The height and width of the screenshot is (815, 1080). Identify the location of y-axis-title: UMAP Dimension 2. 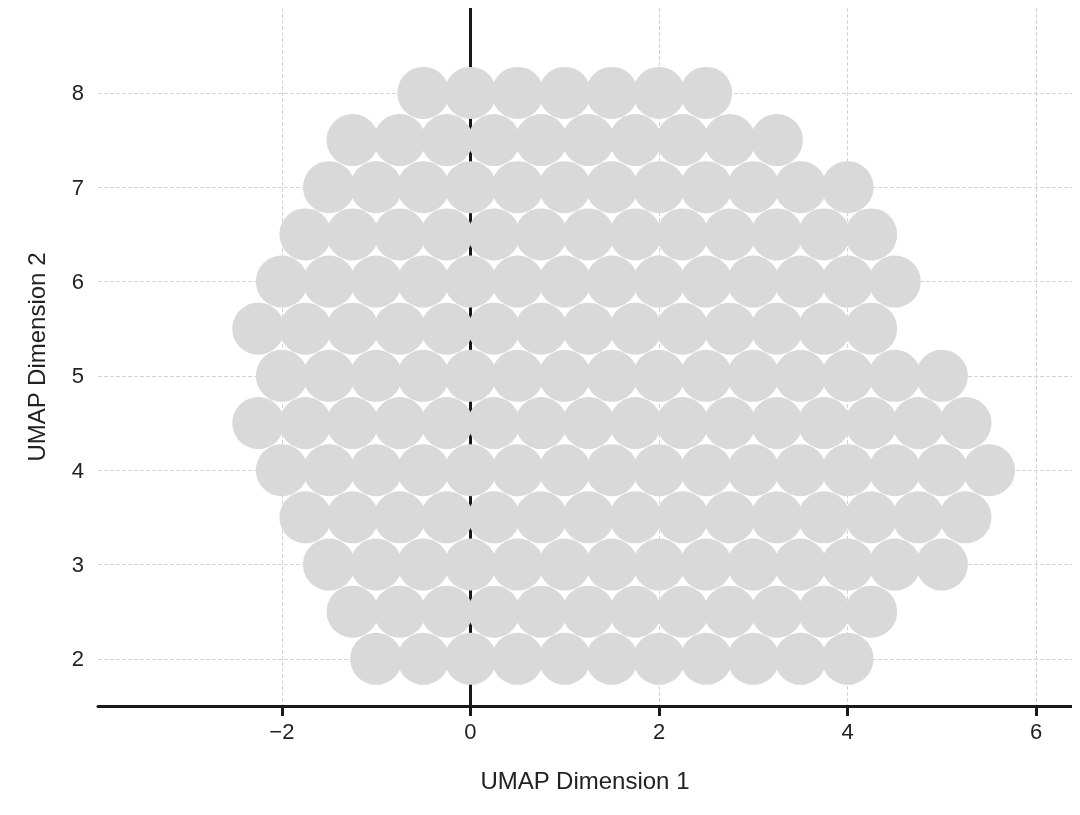
(36, 357).